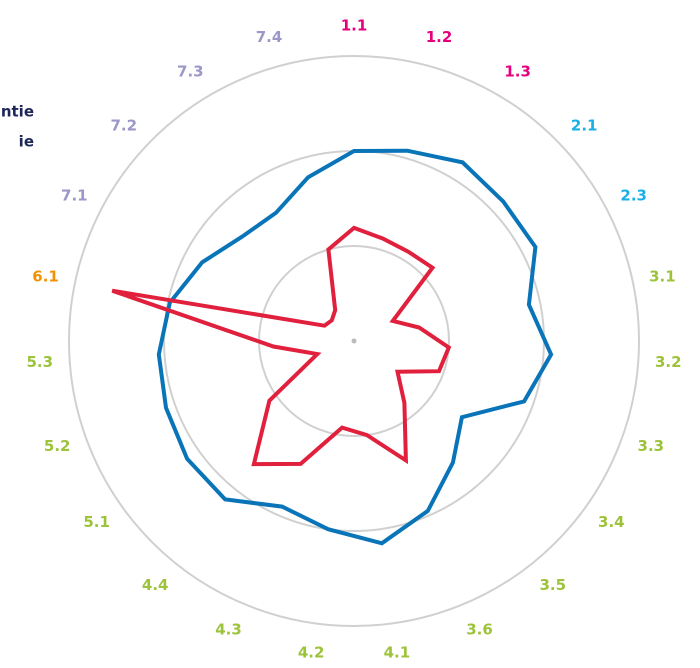 Image resolution: width=700 pixels, height=668 pixels. I want to click on category-label: 7.2, so click(123, 125).